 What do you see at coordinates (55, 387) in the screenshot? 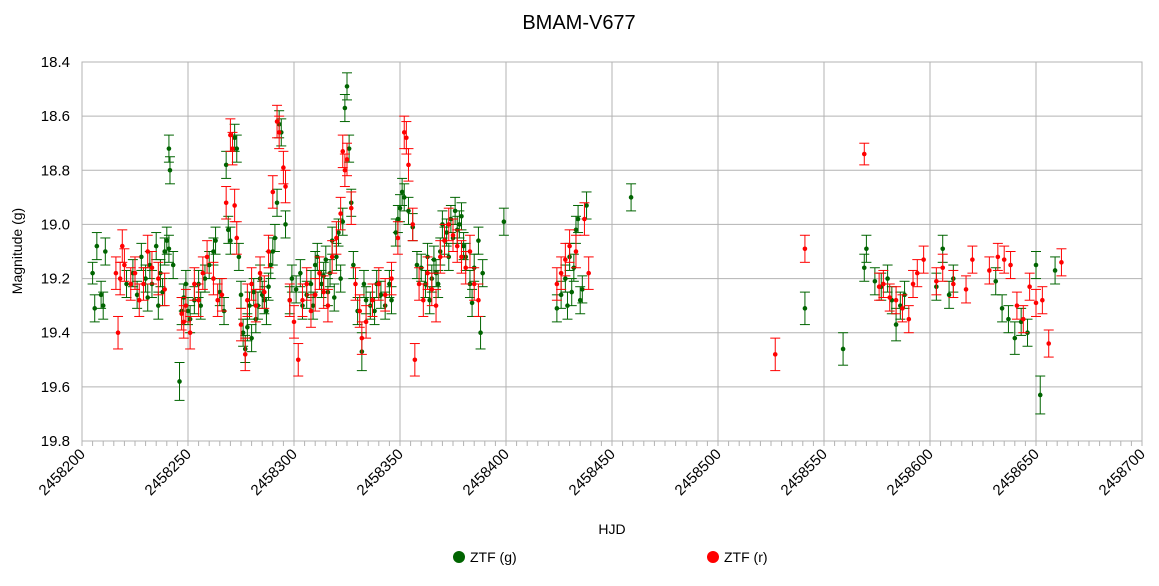
I see `y-tick-label: 19.6` at bounding box center [55, 387].